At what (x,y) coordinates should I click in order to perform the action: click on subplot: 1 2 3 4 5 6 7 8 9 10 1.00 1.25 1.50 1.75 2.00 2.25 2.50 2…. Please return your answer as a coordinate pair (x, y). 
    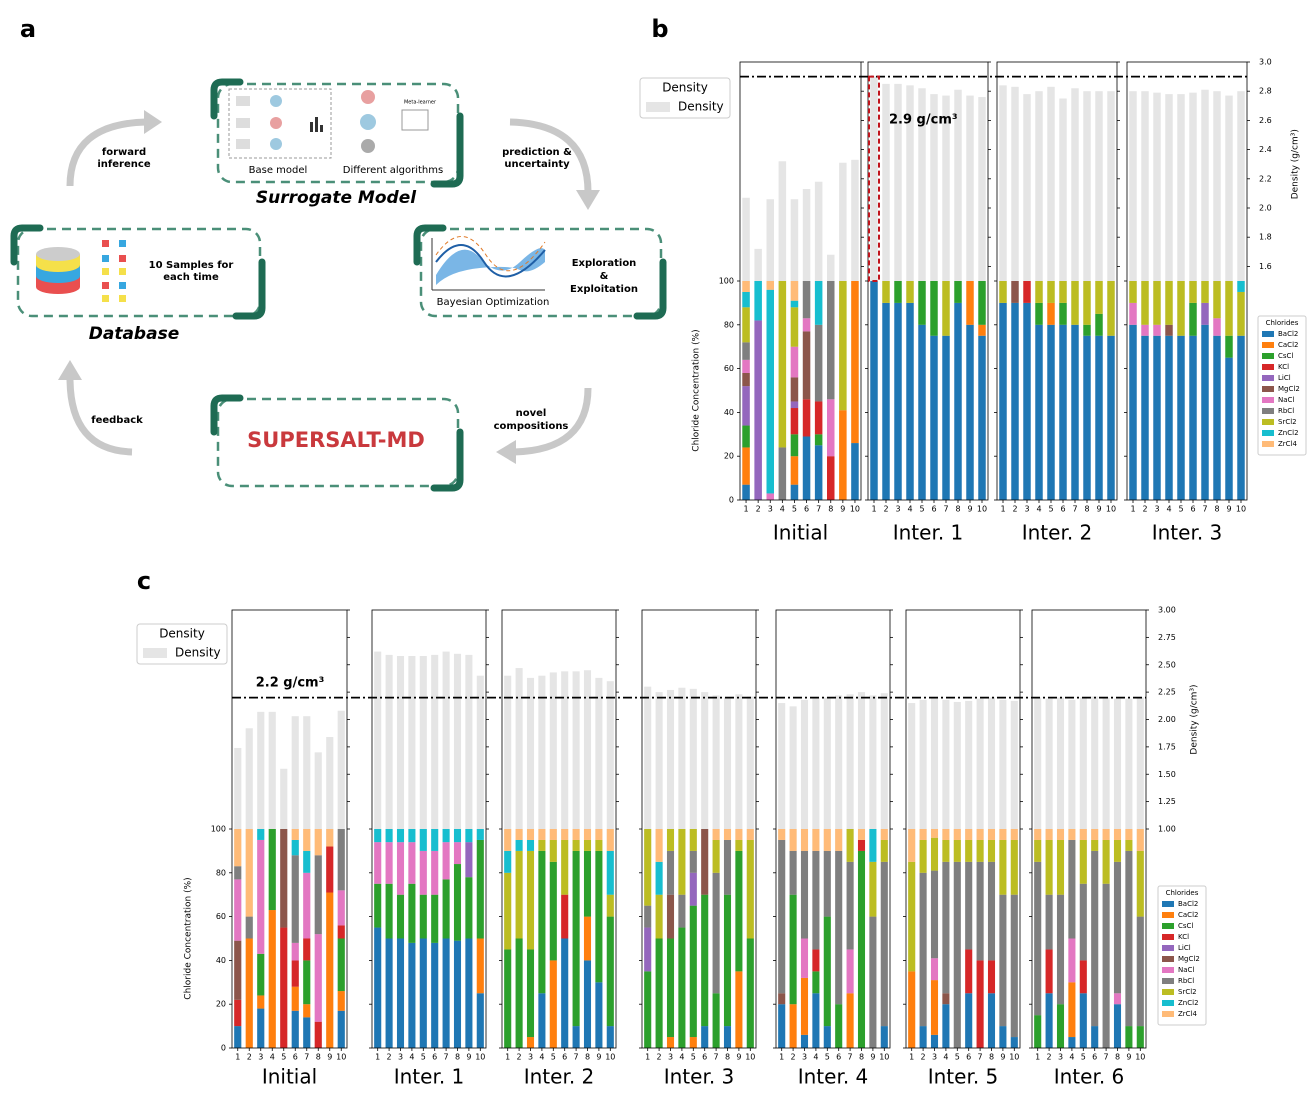
    Looking at the image, I should click on (1102, 847).